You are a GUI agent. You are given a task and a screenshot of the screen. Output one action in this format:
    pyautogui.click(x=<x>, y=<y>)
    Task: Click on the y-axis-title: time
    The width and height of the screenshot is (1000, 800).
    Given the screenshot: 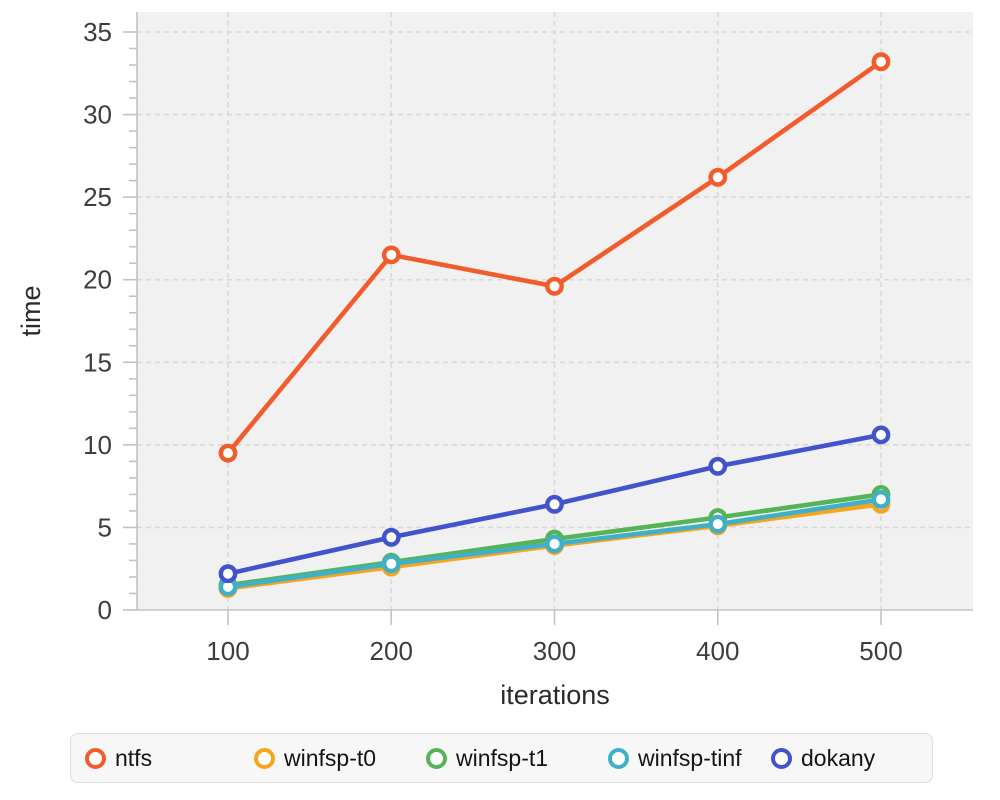 What is the action you would take?
    pyautogui.click(x=31, y=310)
    